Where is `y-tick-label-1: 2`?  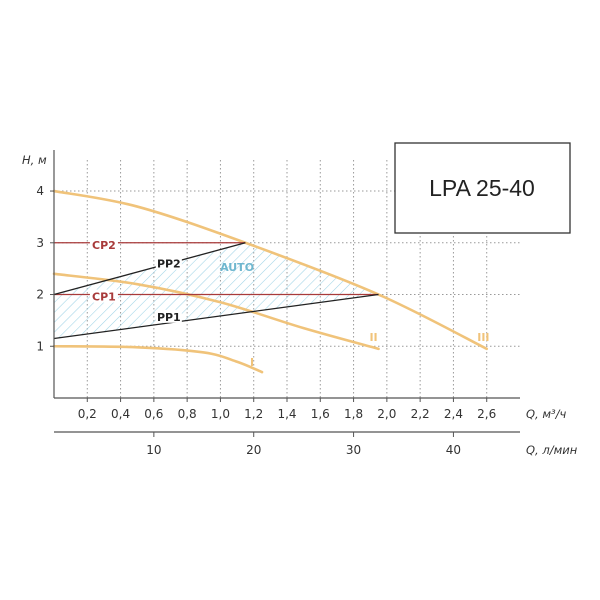
y-tick-label-1: 2 is located at coordinates (40, 295).